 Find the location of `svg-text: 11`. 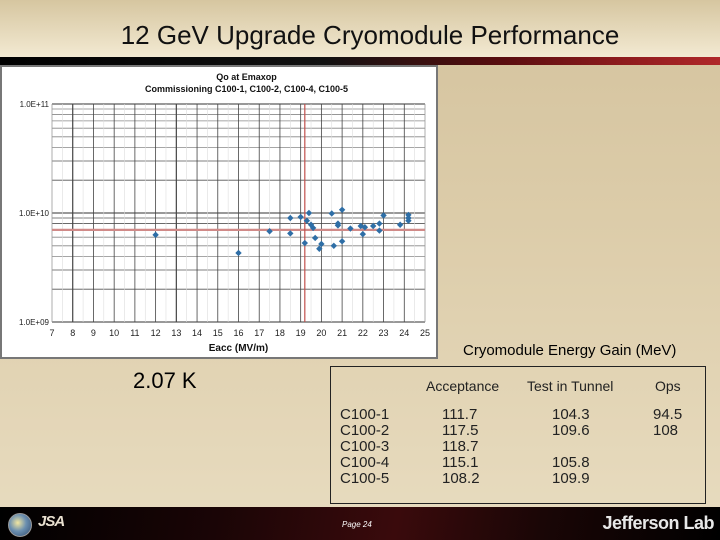

svg-text: 11 is located at coordinates (134, 333).